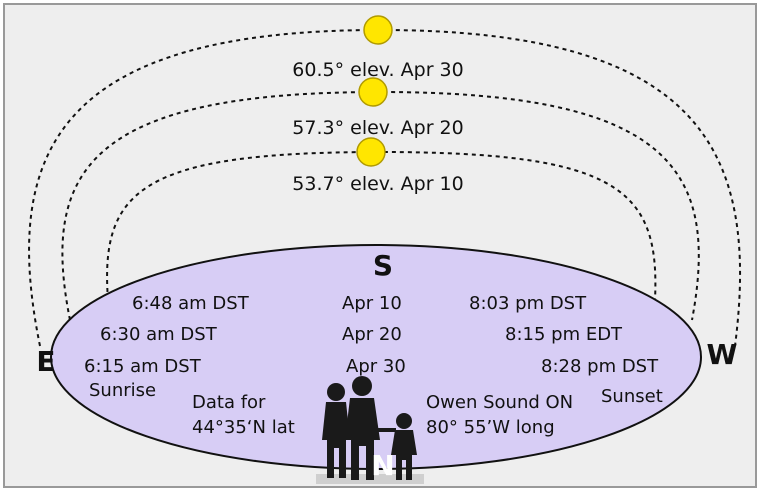  What do you see at coordinates (45, 361) in the screenshot?
I see `direction-east: E` at bounding box center [45, 361].